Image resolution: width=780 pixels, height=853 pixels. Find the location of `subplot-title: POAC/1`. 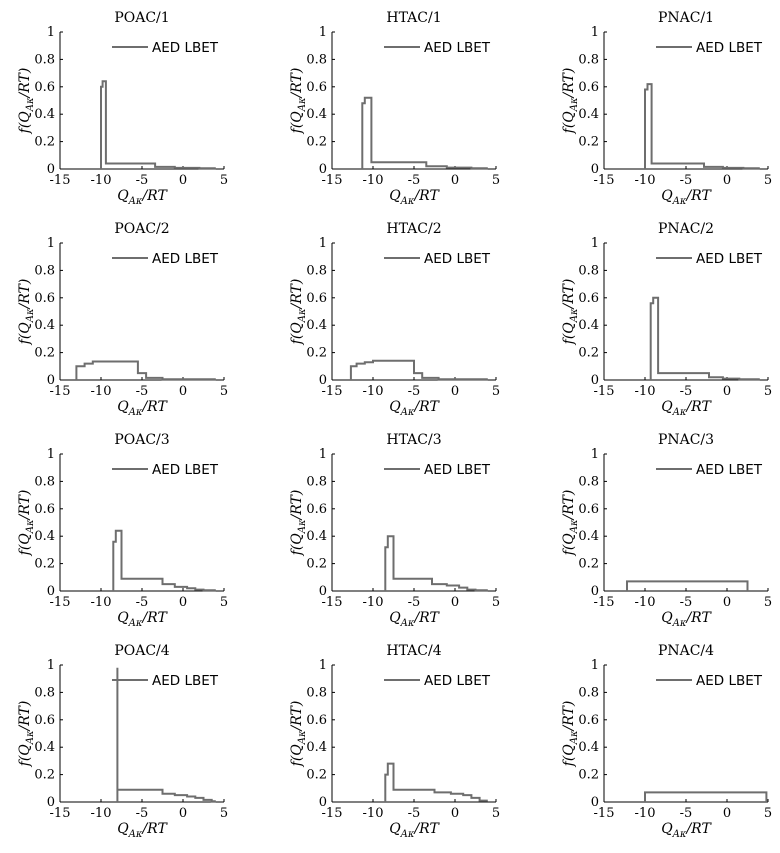

subplot-title: POAC/1 is located at coordinates (141, 18).